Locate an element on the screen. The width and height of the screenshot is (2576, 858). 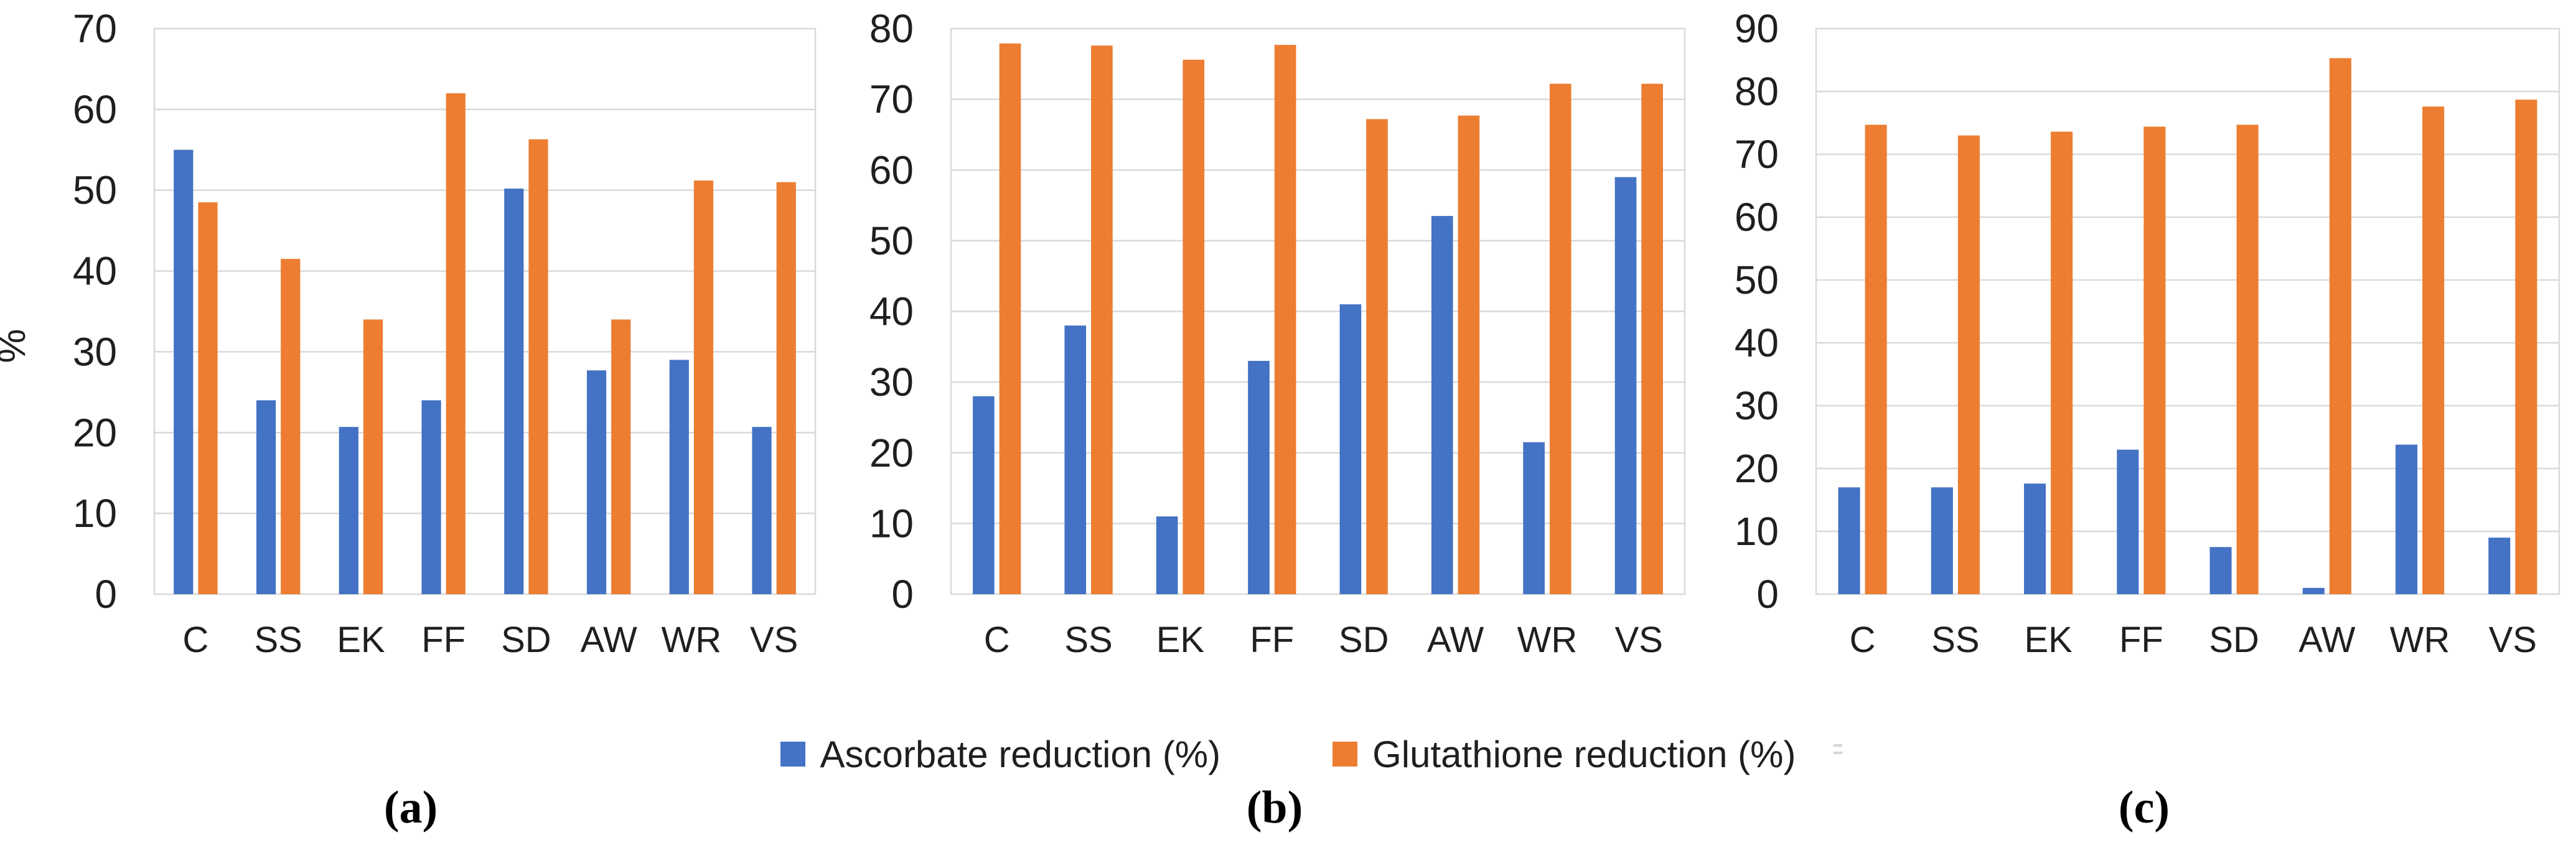
ascorbate-legend-swatch-icon is located at coordinates (792, 754).